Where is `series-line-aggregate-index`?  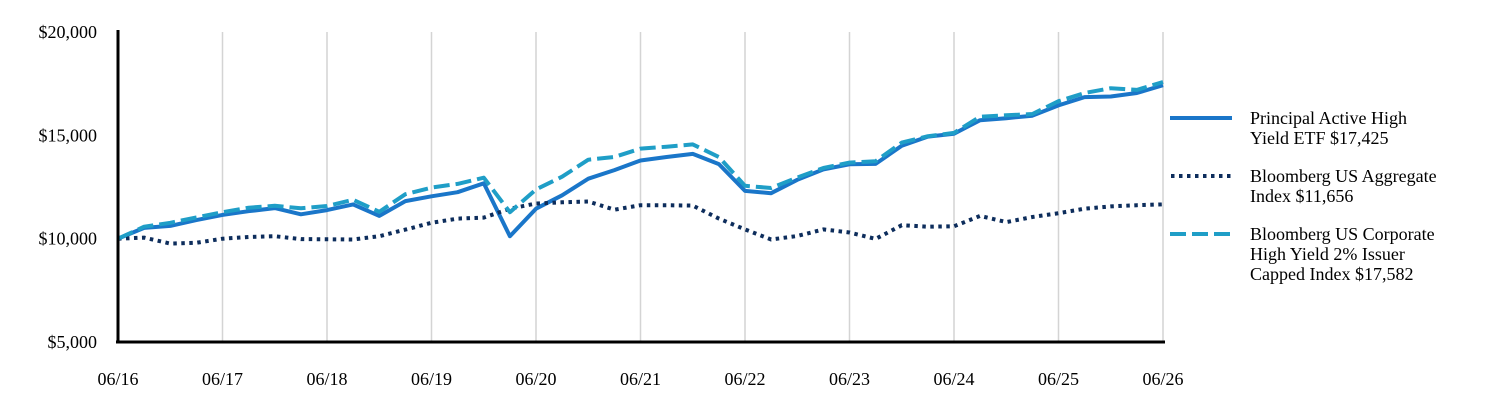 series-line-aggregate-index is located at coordinates (640, 222).